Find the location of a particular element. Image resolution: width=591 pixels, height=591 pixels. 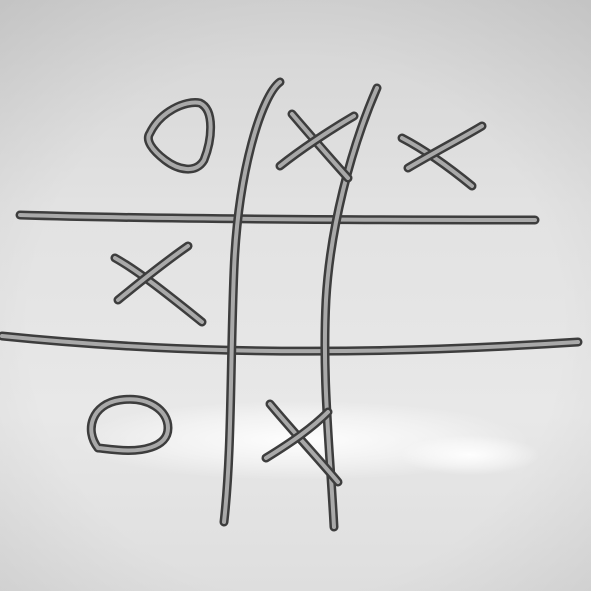

grid-line-right is located at coordinates (351, 307).